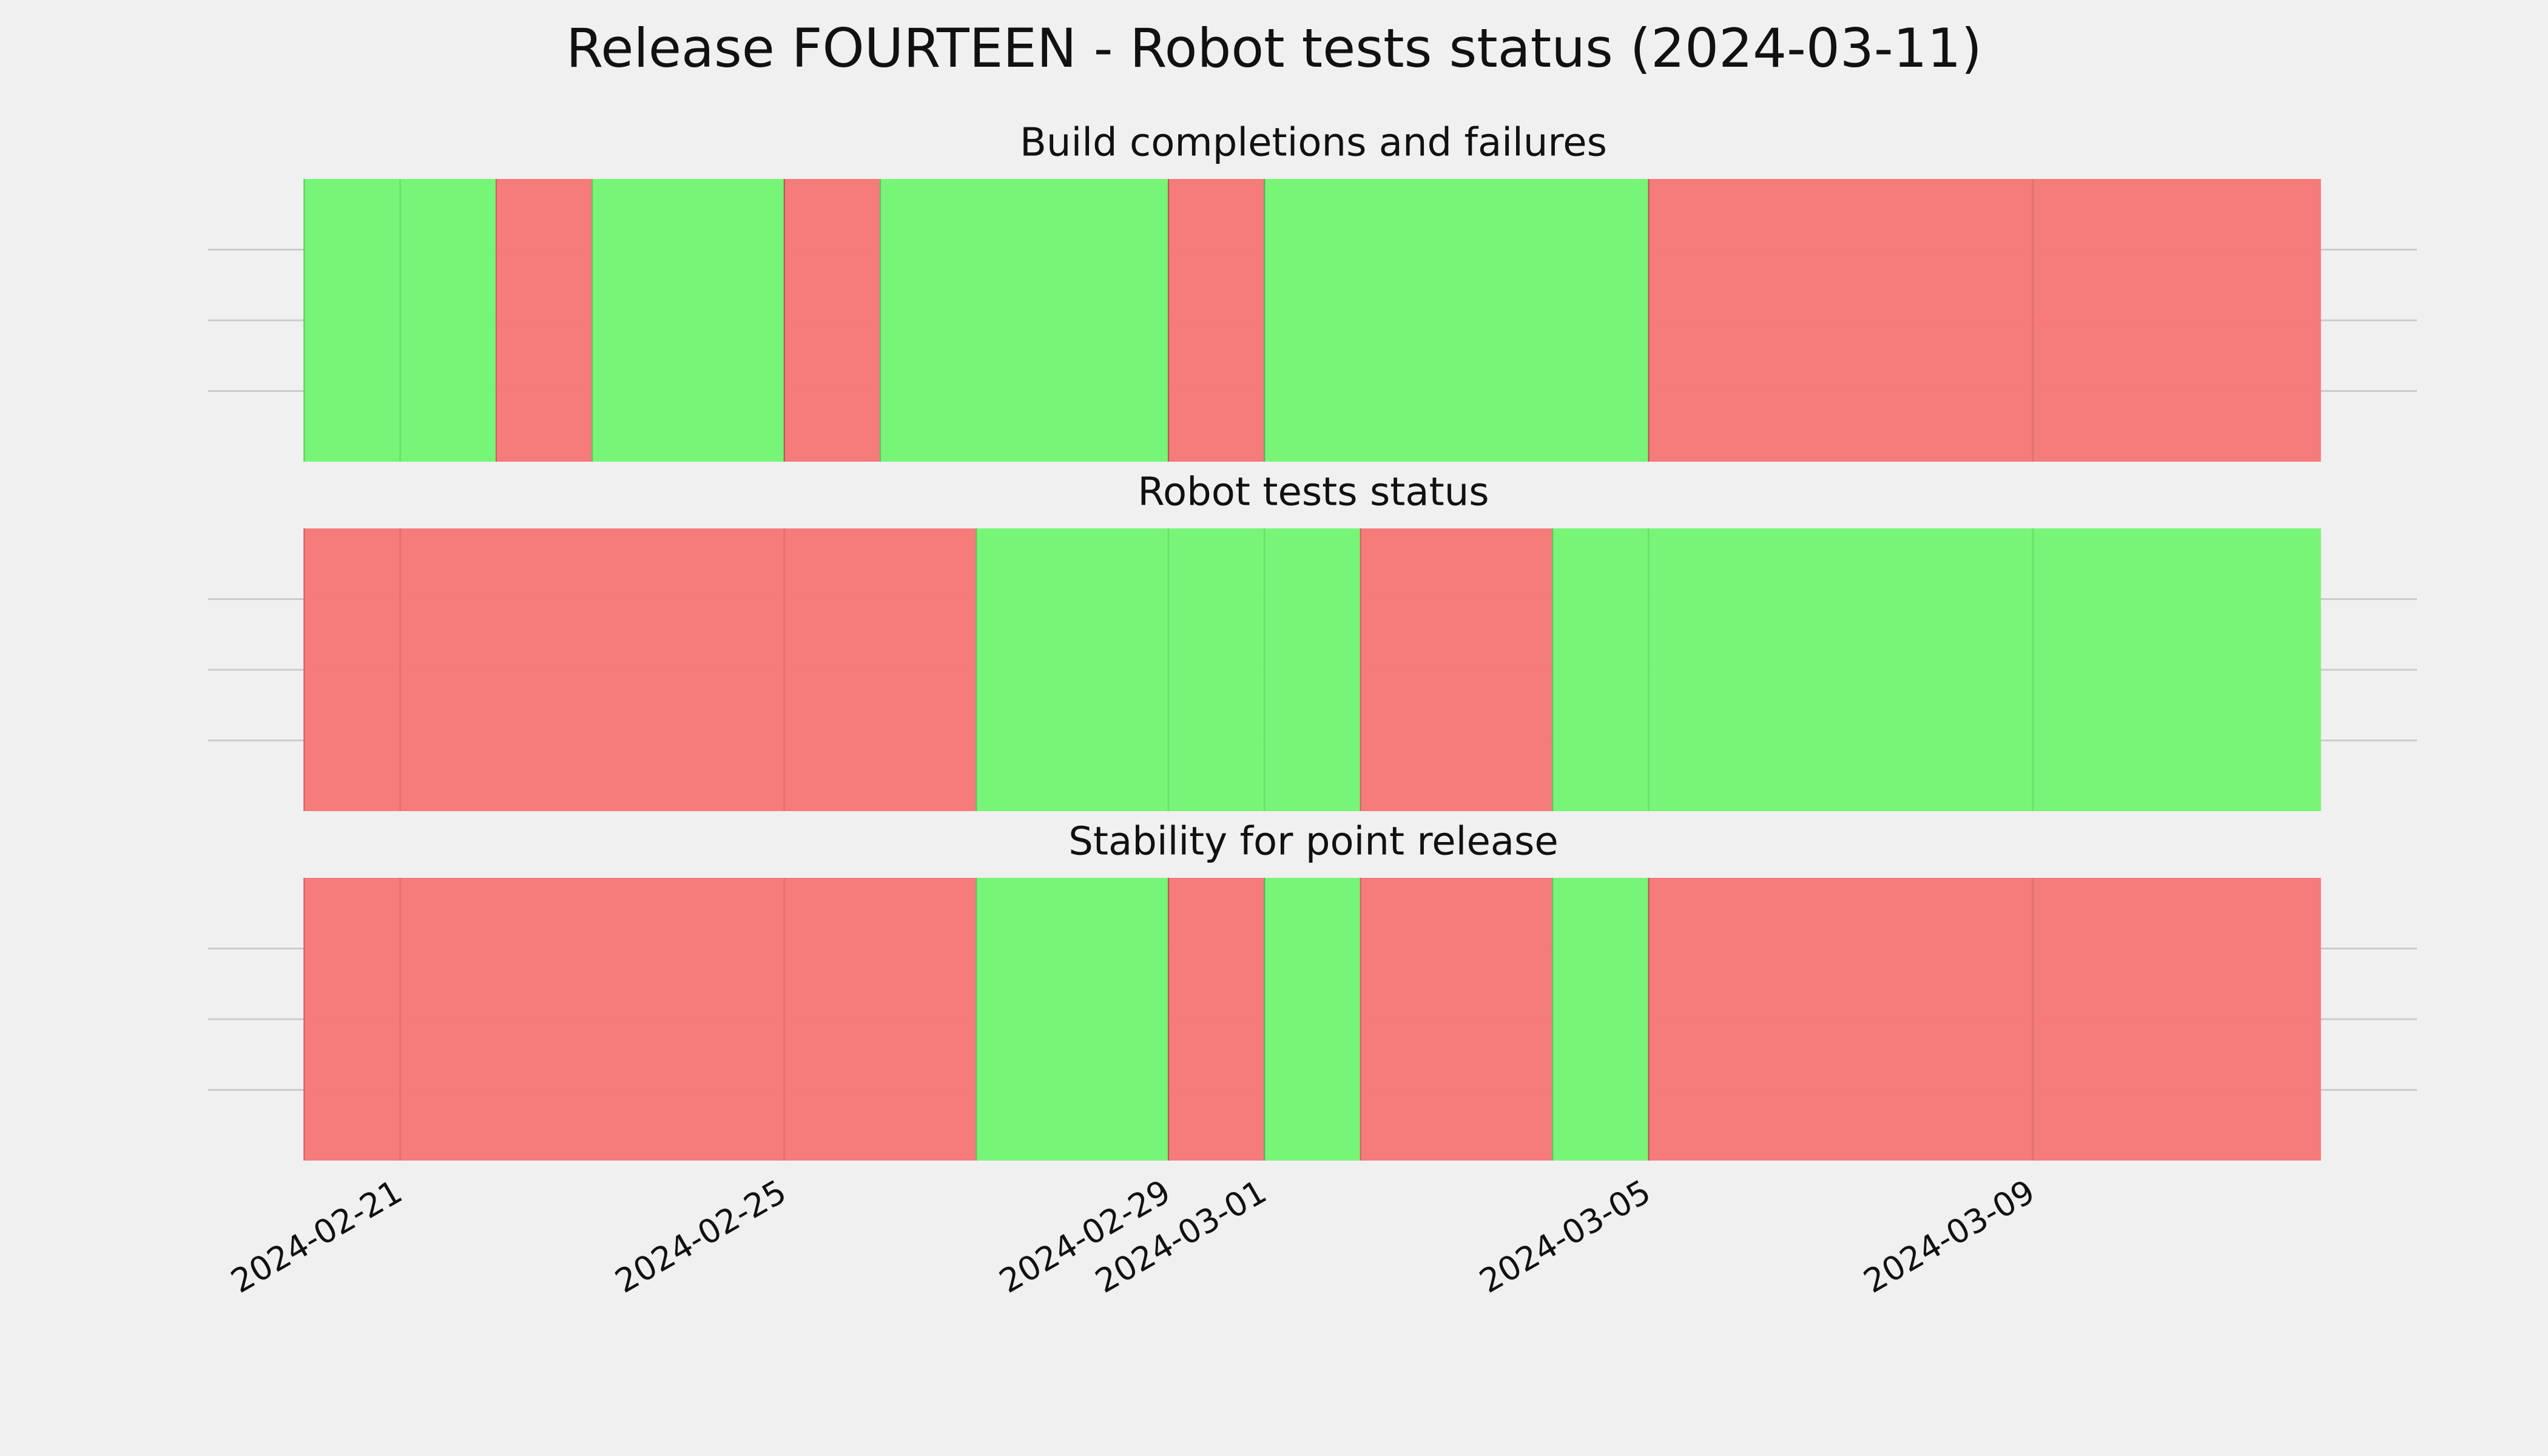 The height and width of the screenshot is (1456, 2548). What do you see at coordinates (1313, 143) in the screenshot?
I see `panel-title: Build completions and failures` at bounding box center [1313, 143].